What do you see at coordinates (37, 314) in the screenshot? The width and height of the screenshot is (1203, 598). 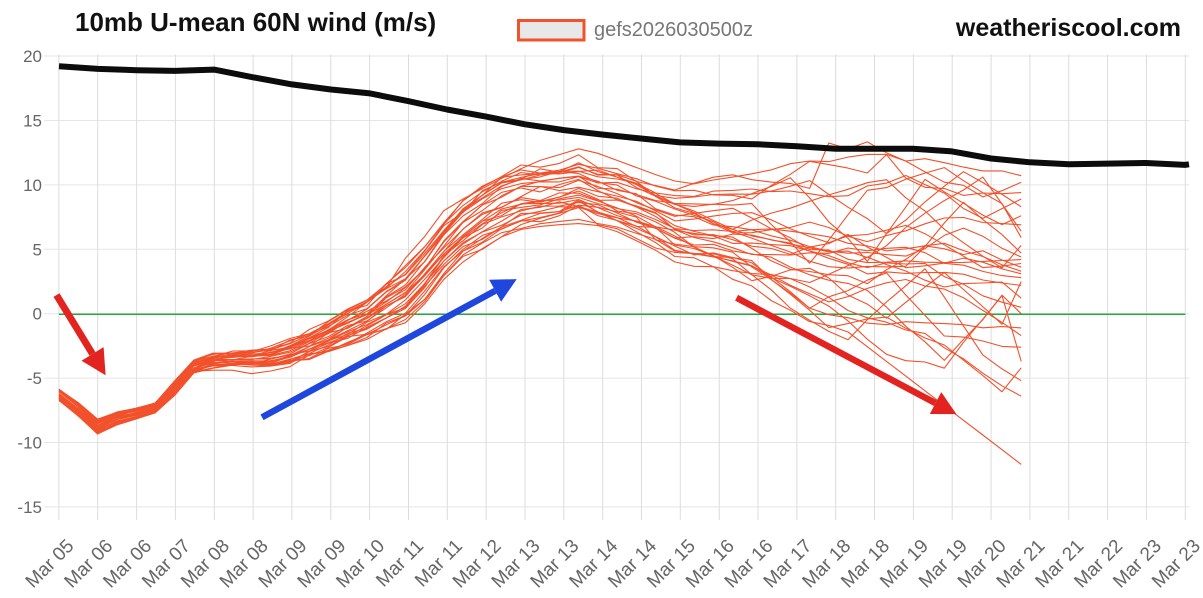 I see `svg-text: 0` at bounding box center [37, 314].